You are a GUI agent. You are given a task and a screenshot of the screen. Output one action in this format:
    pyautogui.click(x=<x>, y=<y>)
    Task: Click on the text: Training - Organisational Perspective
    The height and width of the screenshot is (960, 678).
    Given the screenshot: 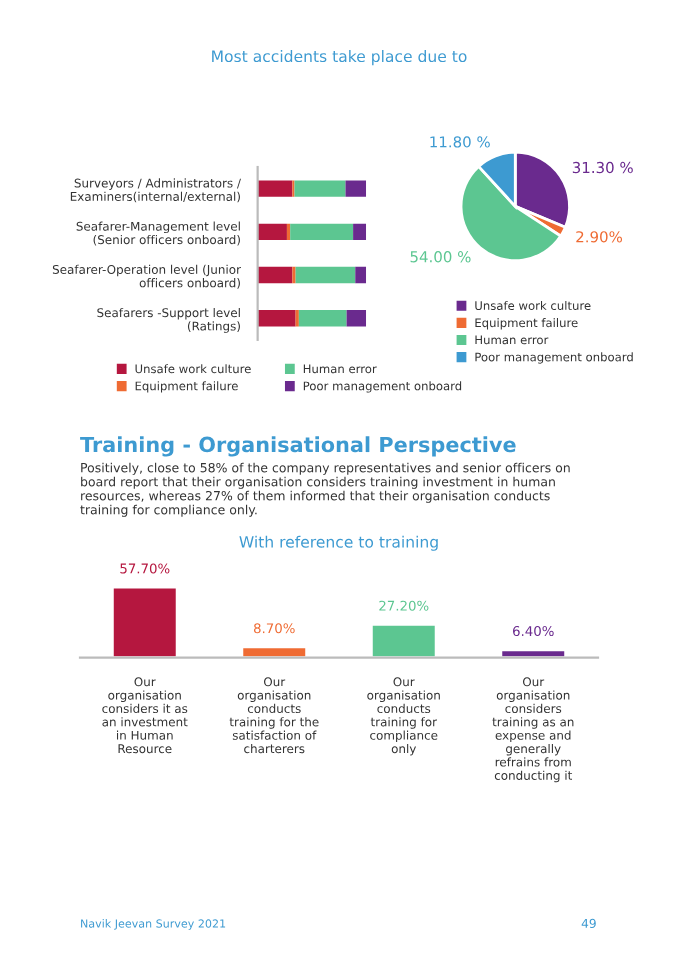 What is the action you would take?
    pyautogui.click(x=298, y=446)
    